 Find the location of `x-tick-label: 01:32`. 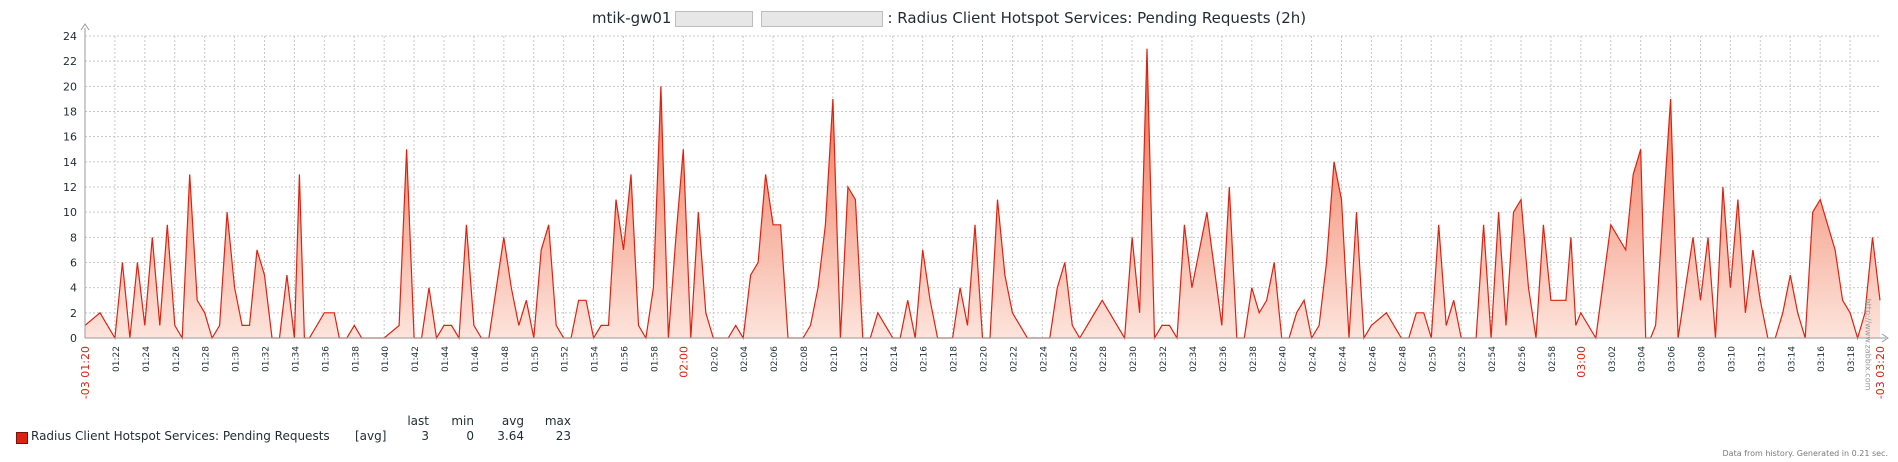

x-tick-label: 01:32 is located at coordinates (267, 359).